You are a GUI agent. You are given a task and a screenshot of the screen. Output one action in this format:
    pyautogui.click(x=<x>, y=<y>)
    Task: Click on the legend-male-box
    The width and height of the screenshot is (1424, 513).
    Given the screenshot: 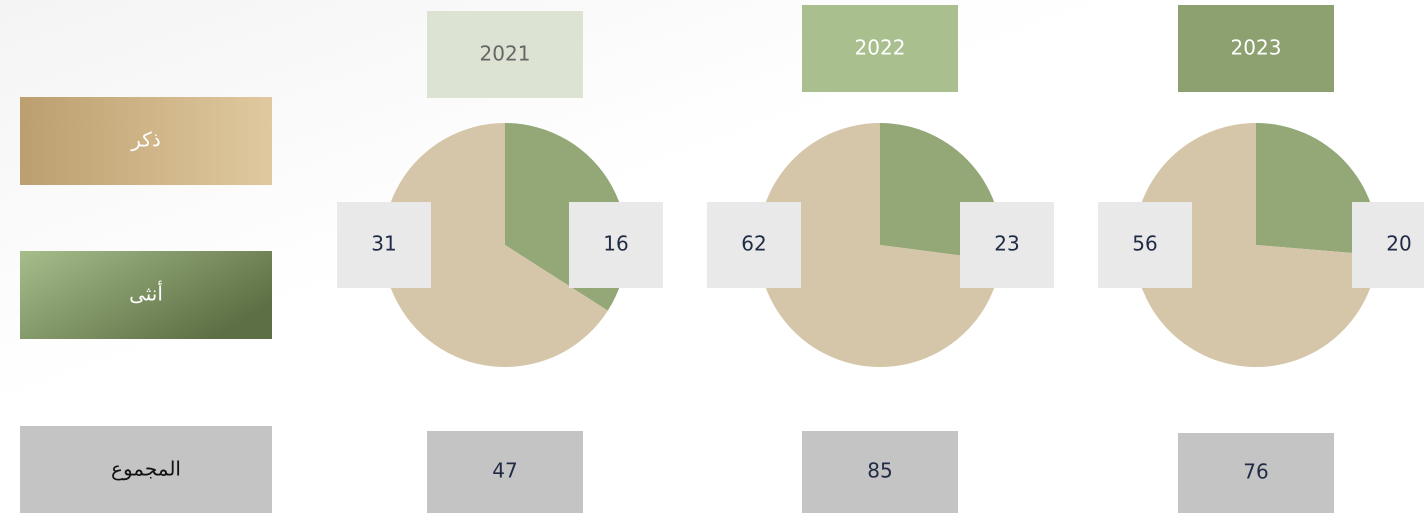 What is the action you would take?
    pyautogui.click(x=146, y=141)
    